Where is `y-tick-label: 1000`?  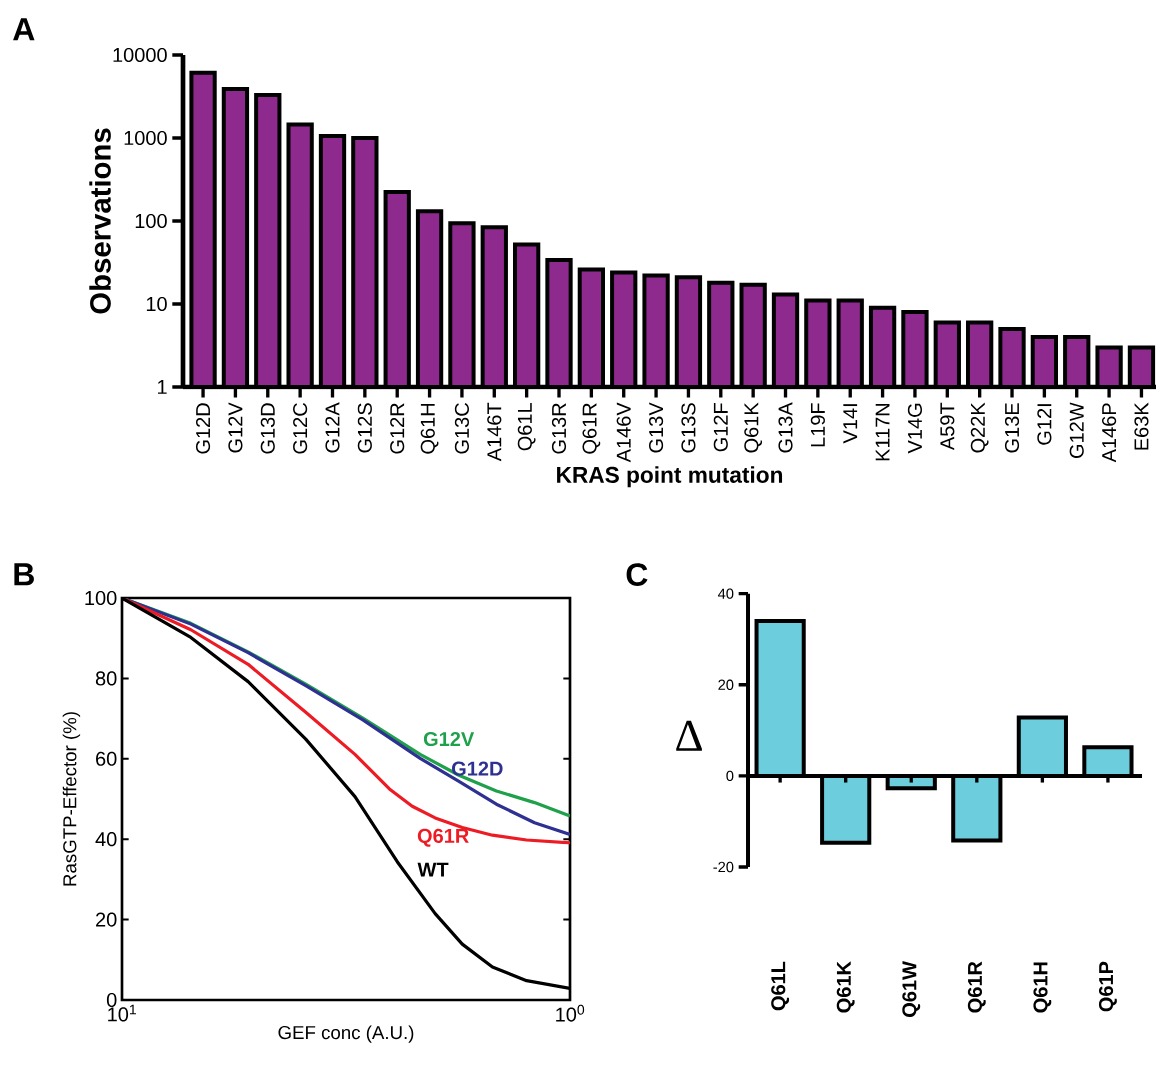
y-tick-label: 1000 is located at coordinates (145, 138).